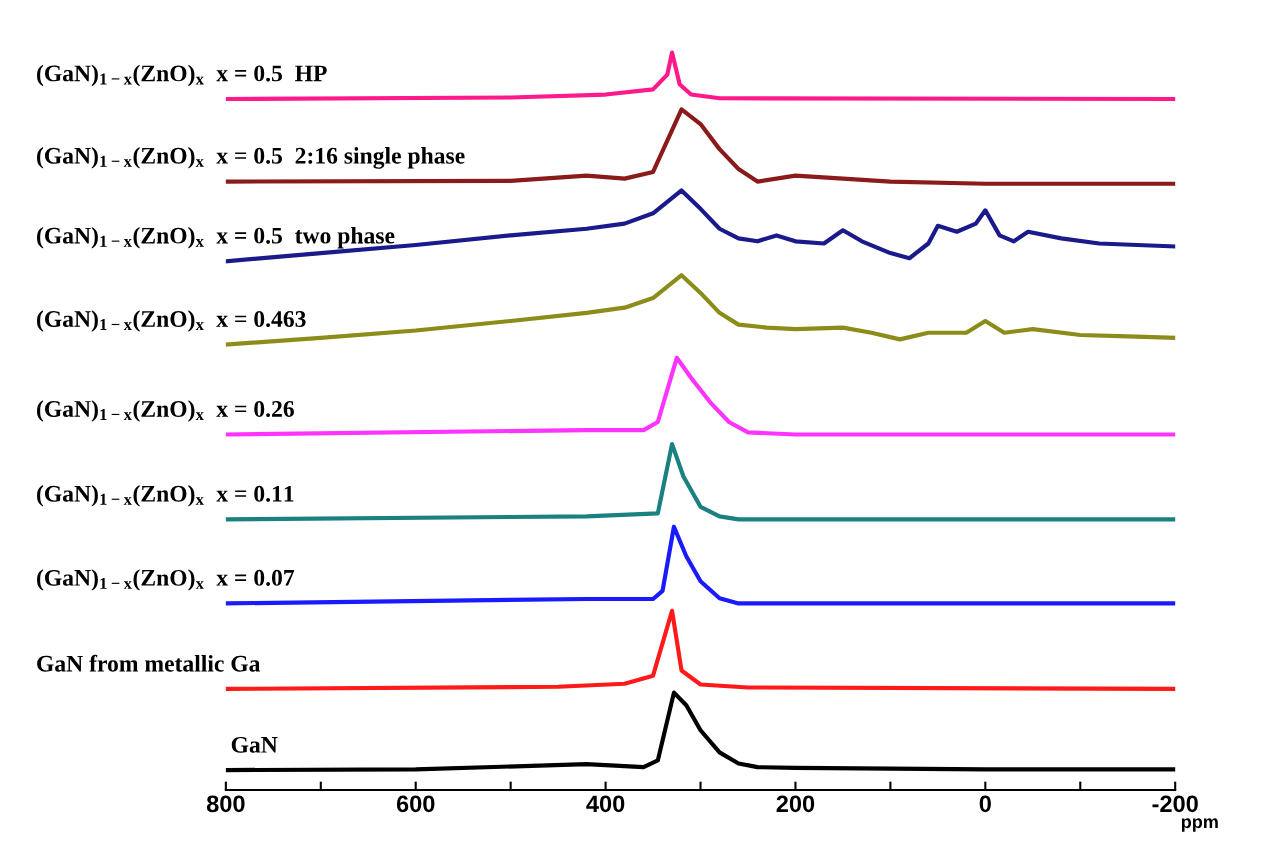  I want to click on x-tick-label: 400, so click(605, 804).